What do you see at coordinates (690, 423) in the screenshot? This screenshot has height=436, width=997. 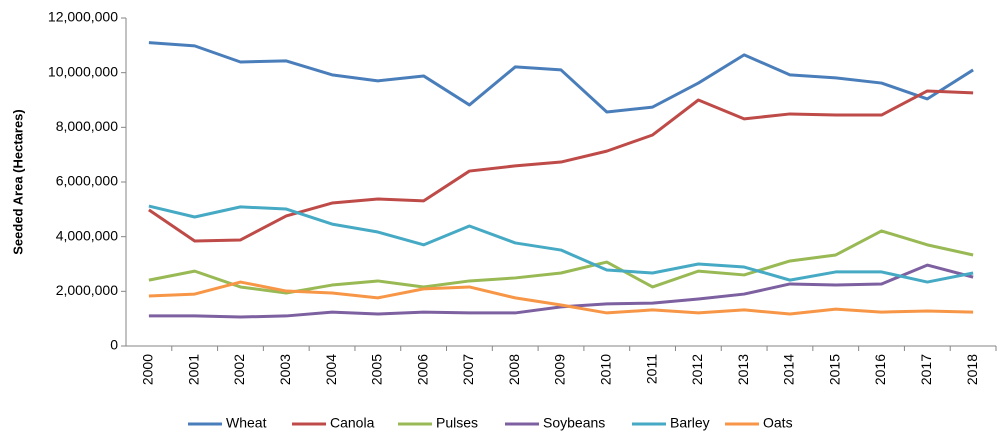 I see `legend-label: Barley` at bounding box center [690, 423].